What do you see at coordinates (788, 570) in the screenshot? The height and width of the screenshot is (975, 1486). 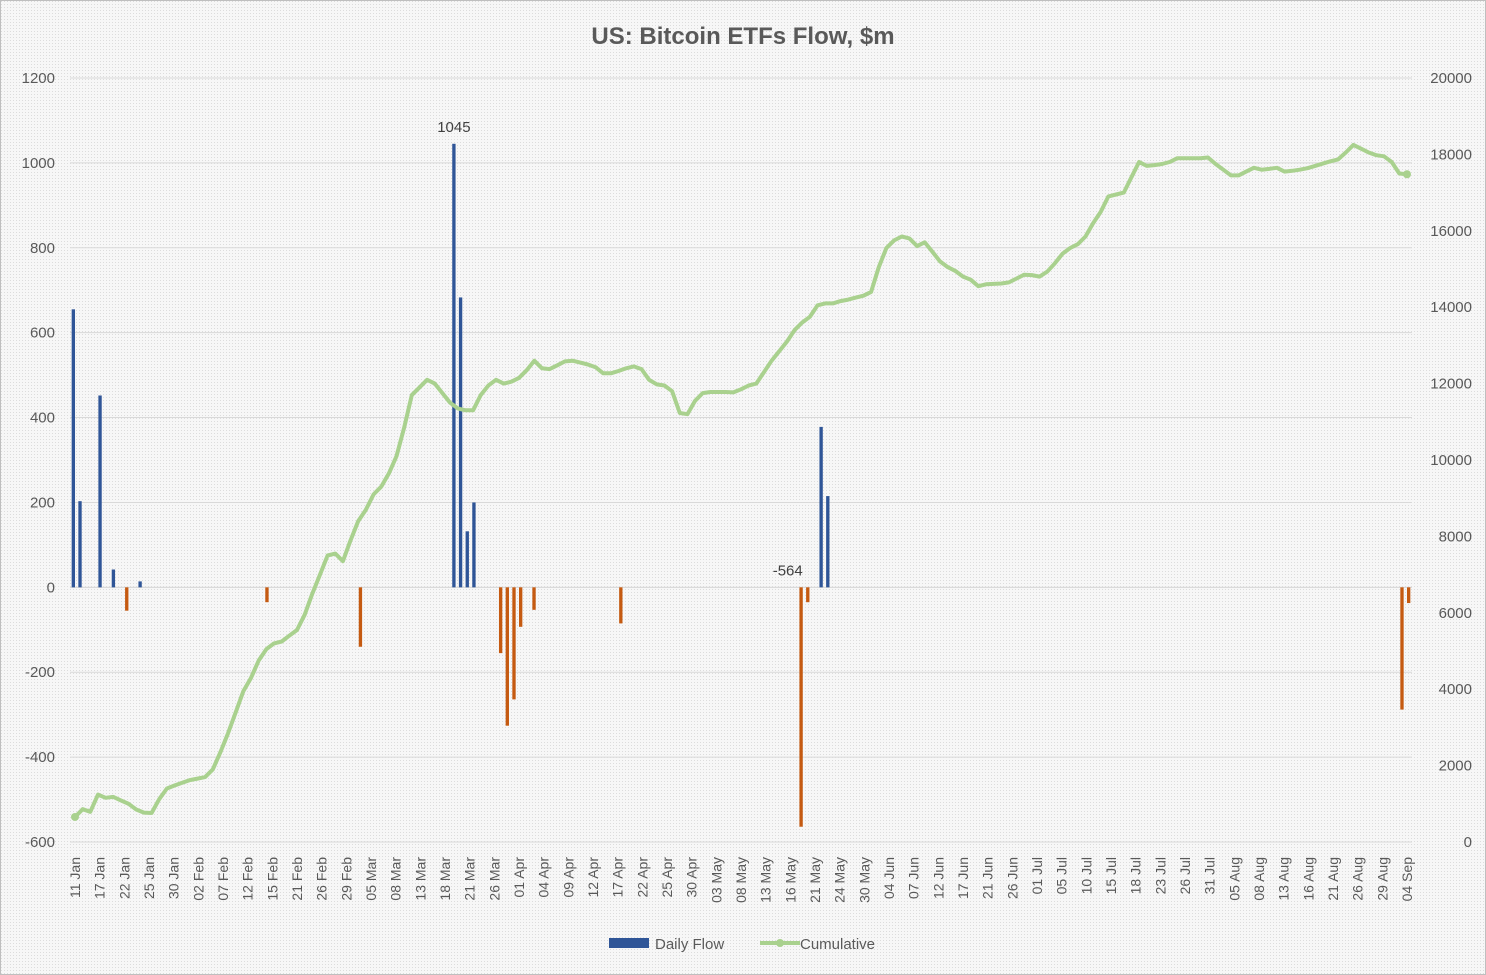 I see `data-label: -564` at bounding box center [788, 570].